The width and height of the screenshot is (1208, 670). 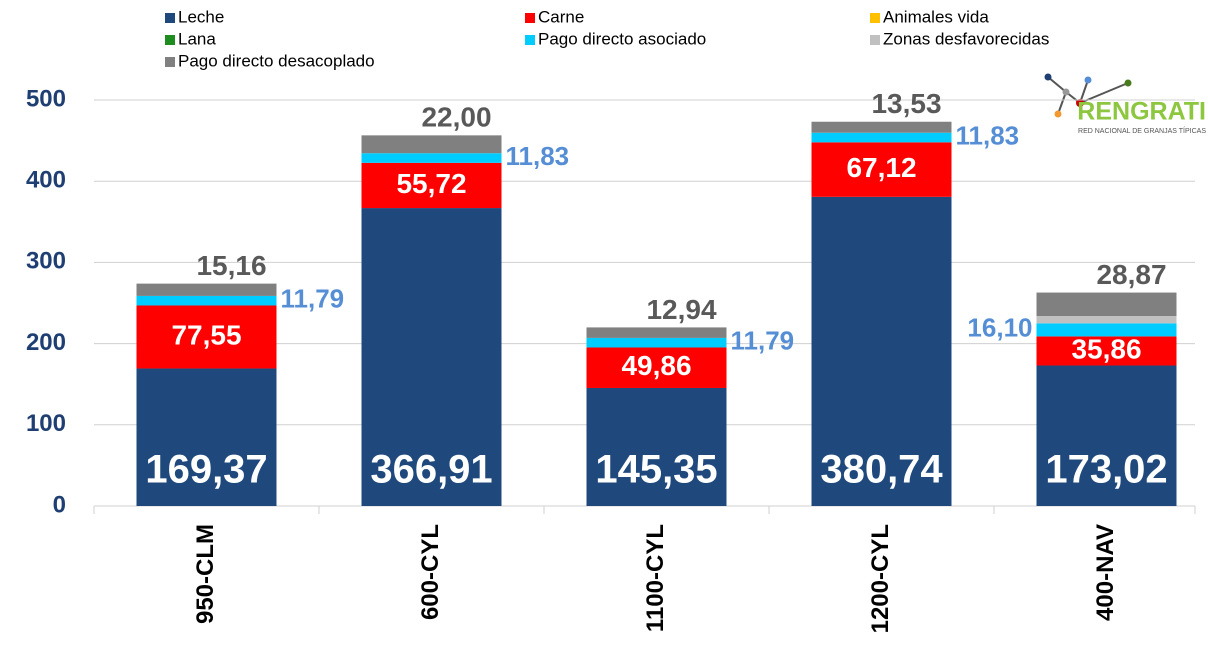 I want to click on legend-label: Lana, so click(x=197, y=38).